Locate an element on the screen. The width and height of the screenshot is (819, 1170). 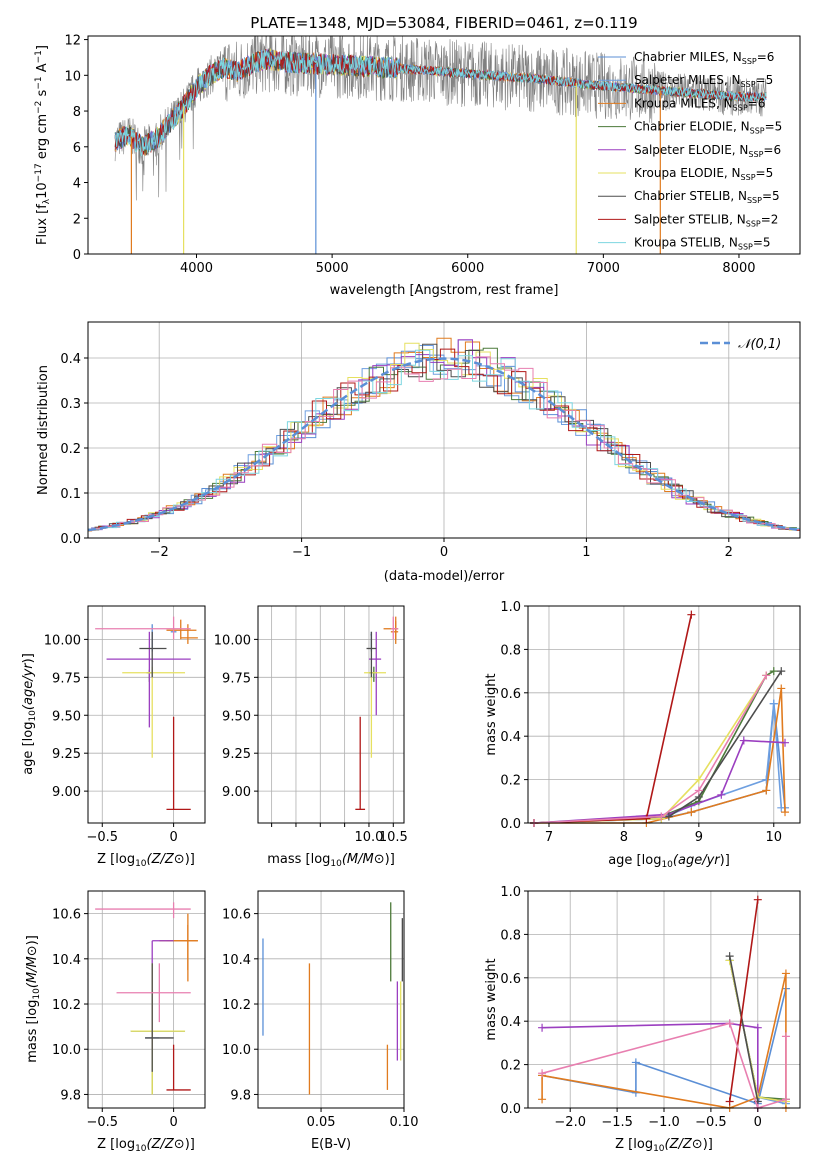
mwz-xlabel: Z [log10(Z/Z⊙)] is located at coordinates (664, 1145).